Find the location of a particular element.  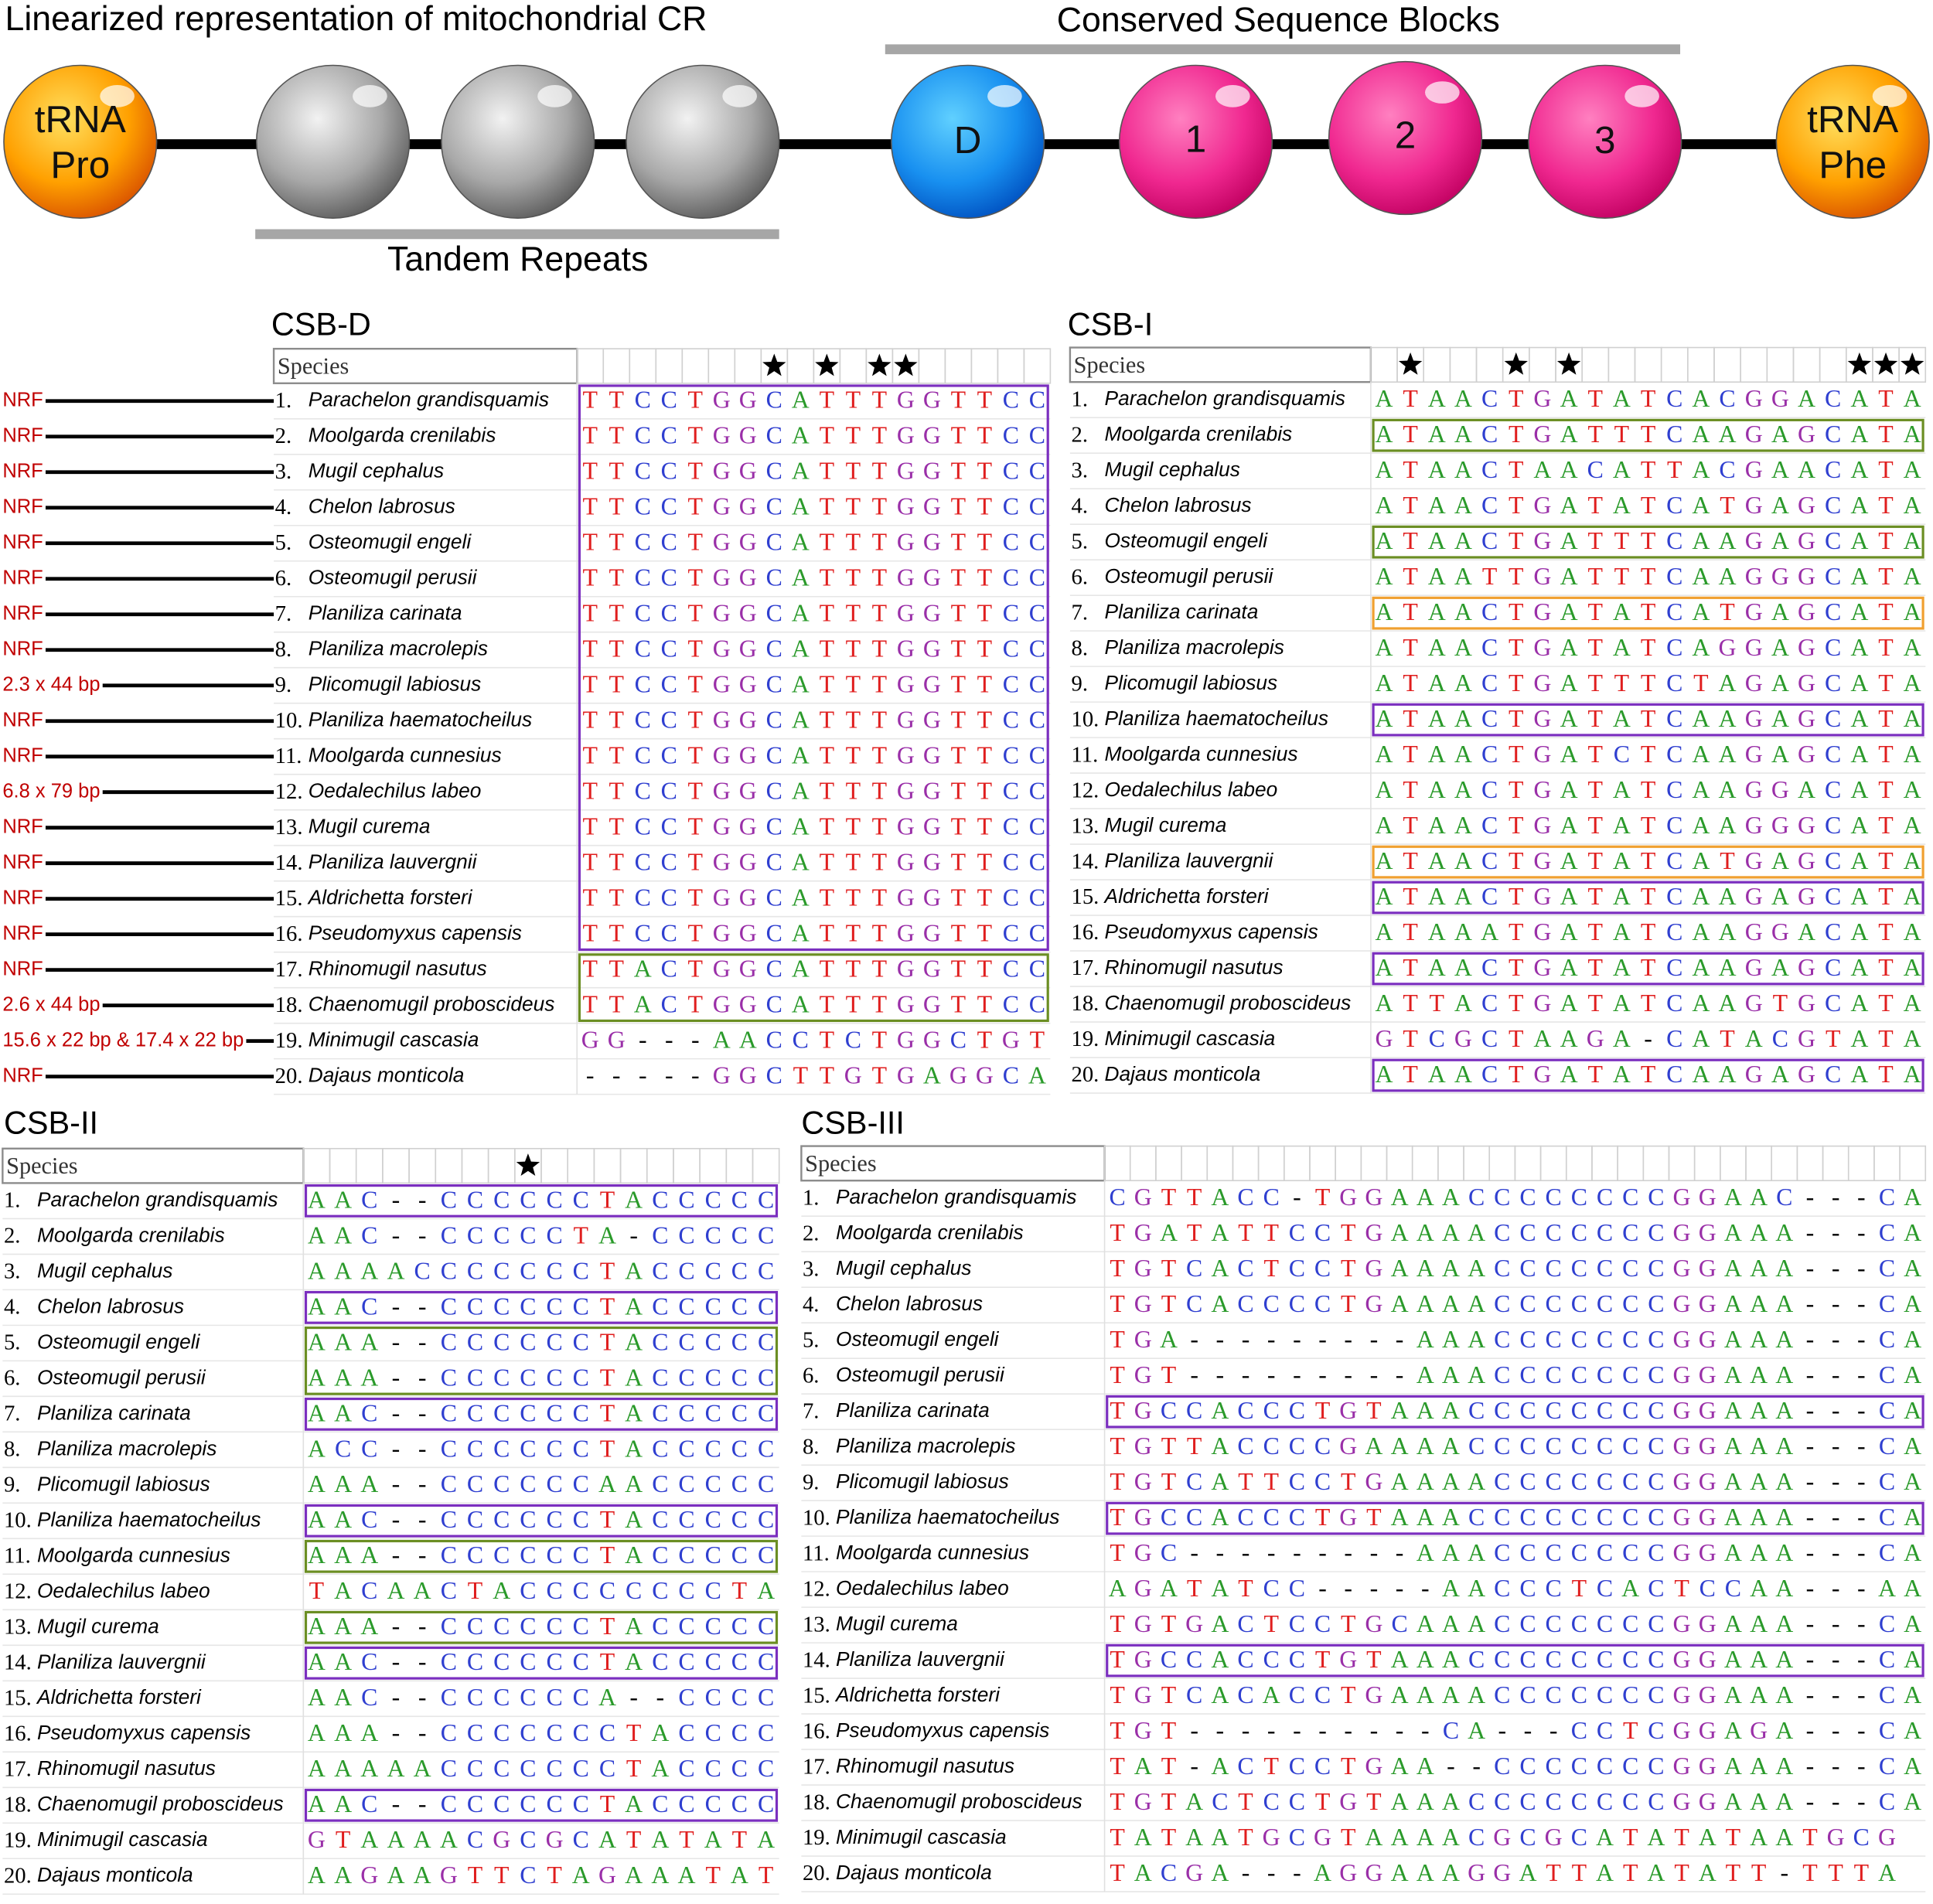

row-number: 4. is located at coordinates (12, 1307).